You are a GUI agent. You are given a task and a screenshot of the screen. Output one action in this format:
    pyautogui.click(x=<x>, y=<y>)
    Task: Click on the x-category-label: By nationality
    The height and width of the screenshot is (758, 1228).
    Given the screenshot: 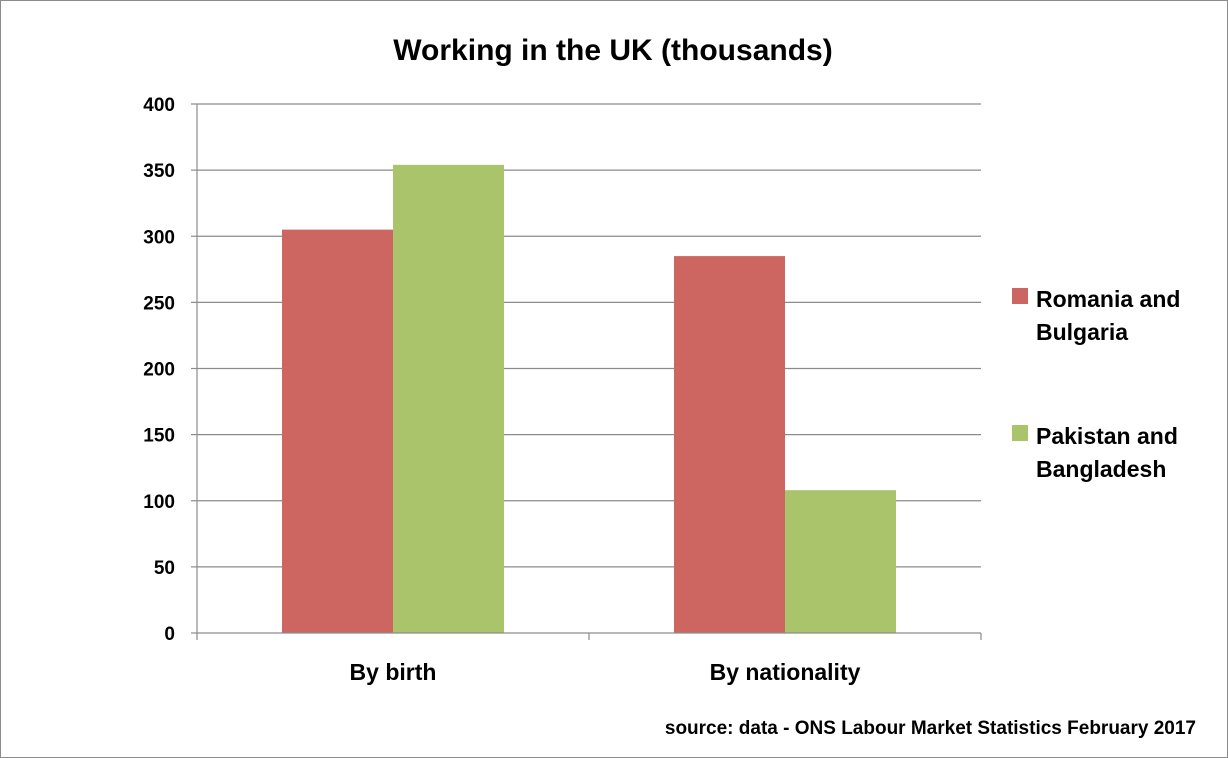 What is the action you would take?
    pyautogui.click(x=785, y=672)
    